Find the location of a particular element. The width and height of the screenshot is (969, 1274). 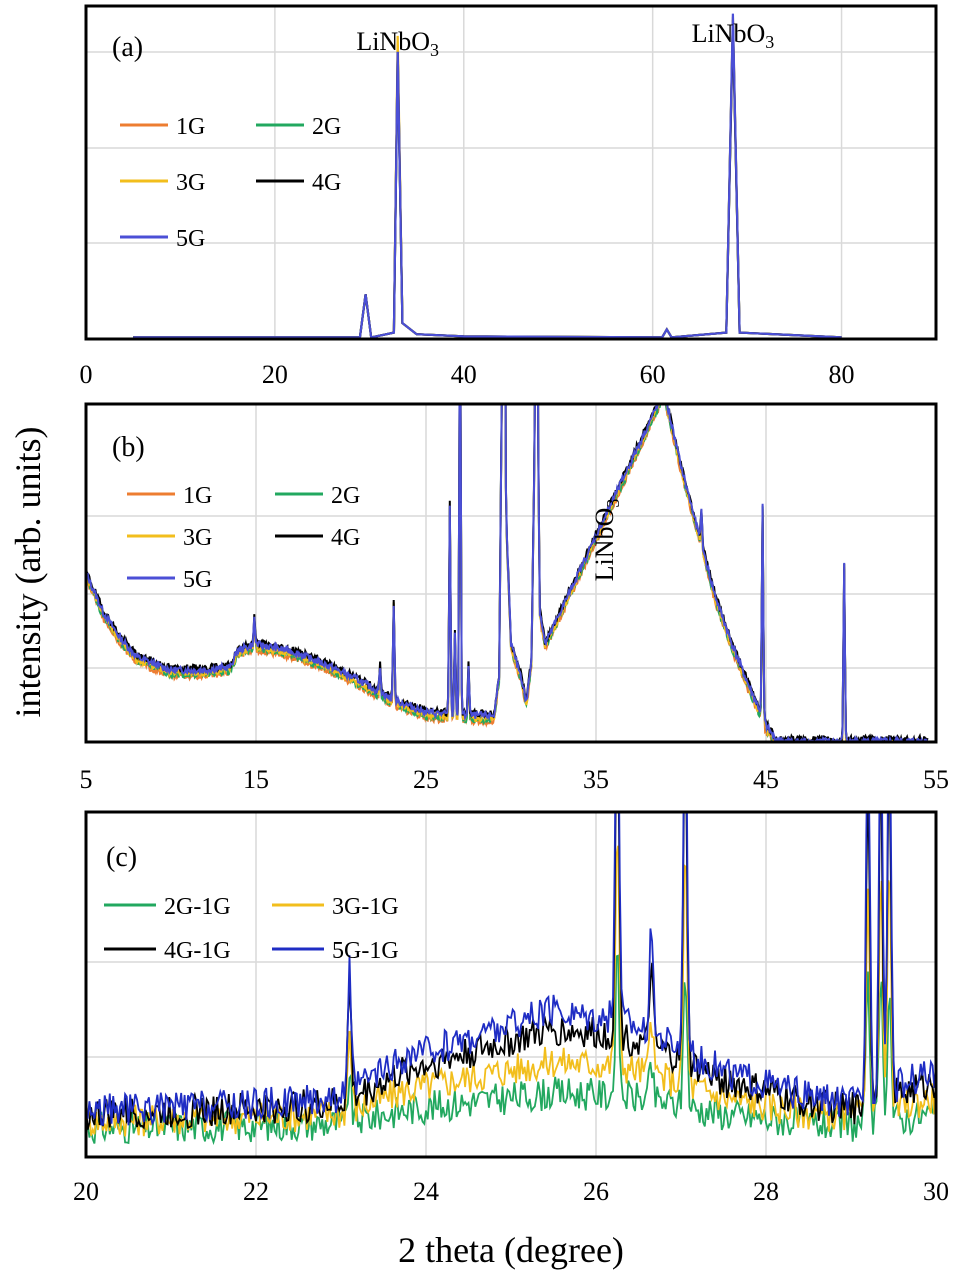

series-line-2G-1G is located at coordinates (511, 1050).